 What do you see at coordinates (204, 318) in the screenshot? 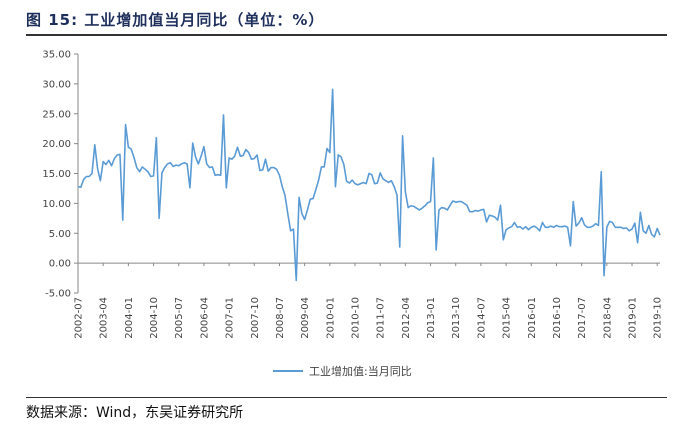
I see `x-tick-label: 2006-04` at bounding box center [204, 318].